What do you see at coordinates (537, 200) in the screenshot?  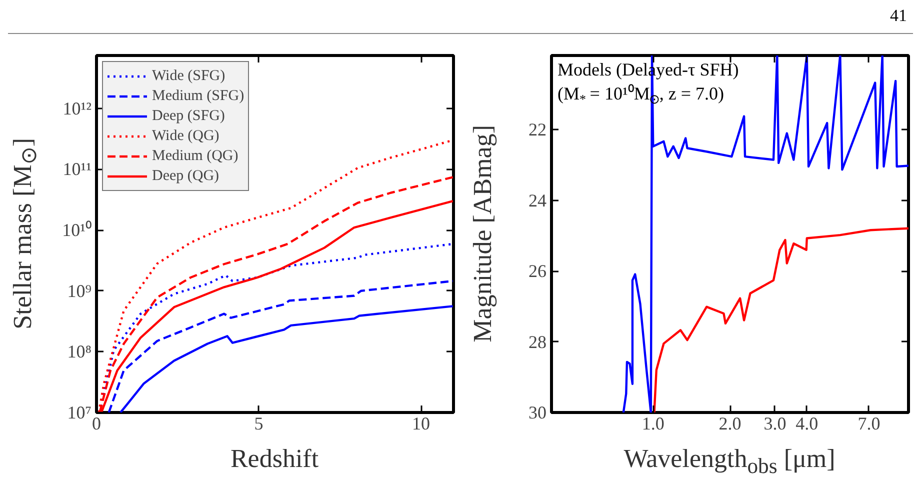 I see `y-tick-label: 24` at bounding box center [537, 200].